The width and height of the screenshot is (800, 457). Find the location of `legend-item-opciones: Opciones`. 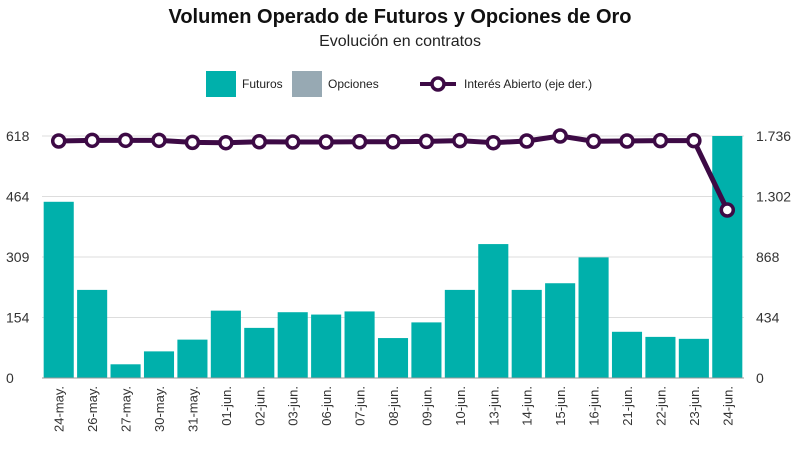

legend-item-opciones: Opciones is located at coordinates (335, 84).